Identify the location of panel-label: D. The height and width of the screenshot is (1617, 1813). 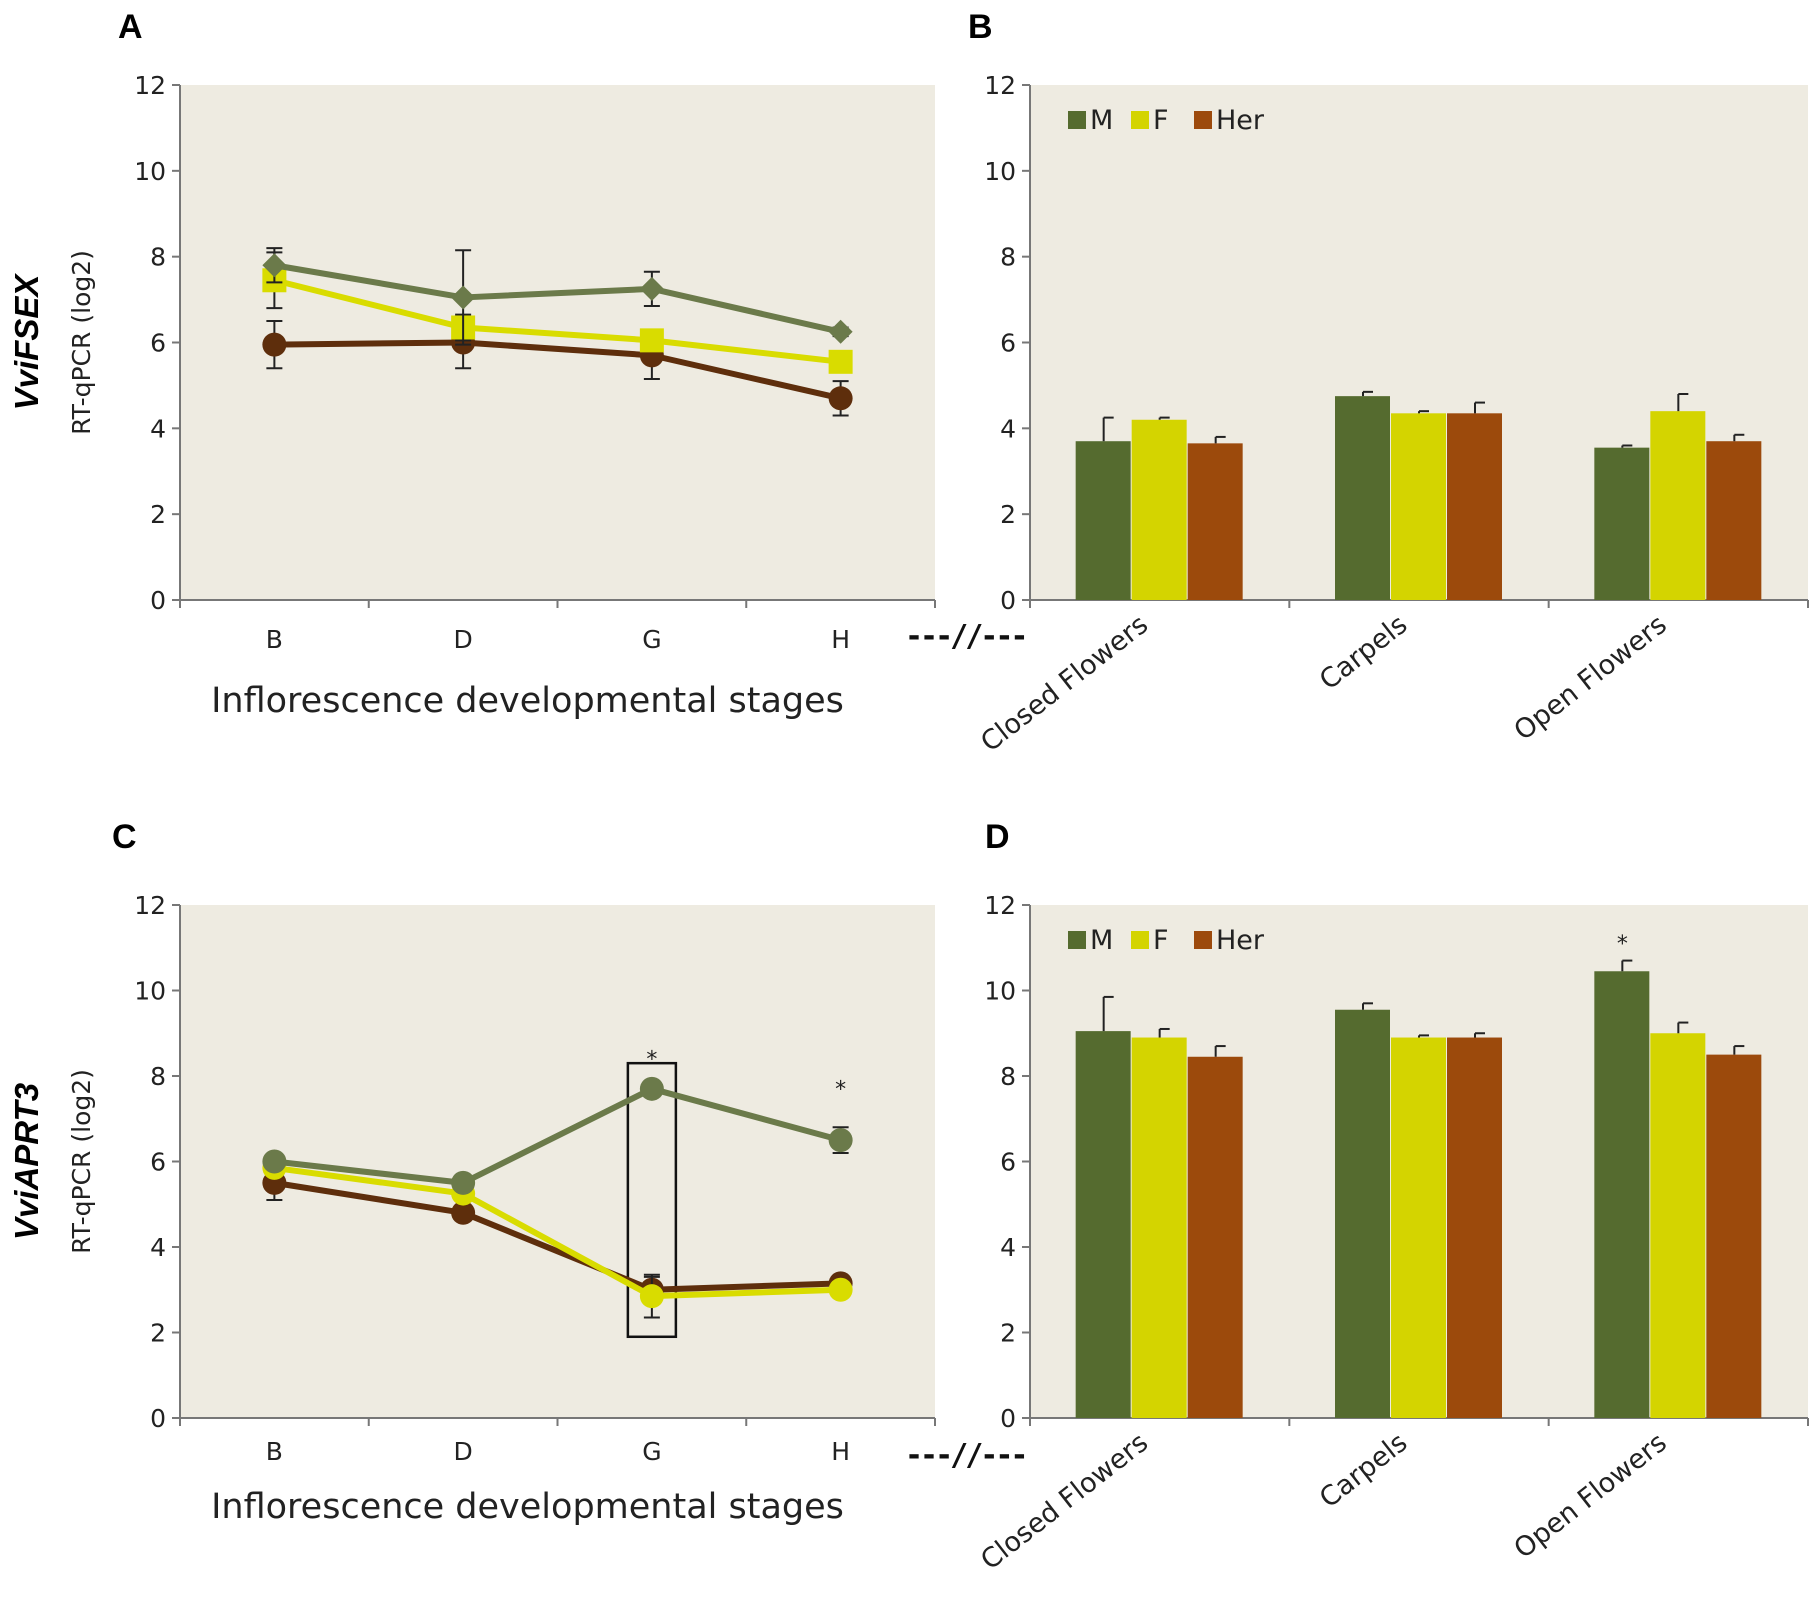
(997, 837).